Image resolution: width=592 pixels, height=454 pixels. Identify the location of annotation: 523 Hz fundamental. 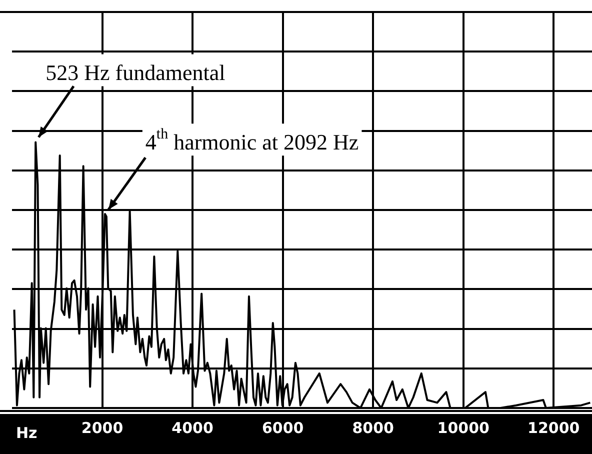
(136, 73).